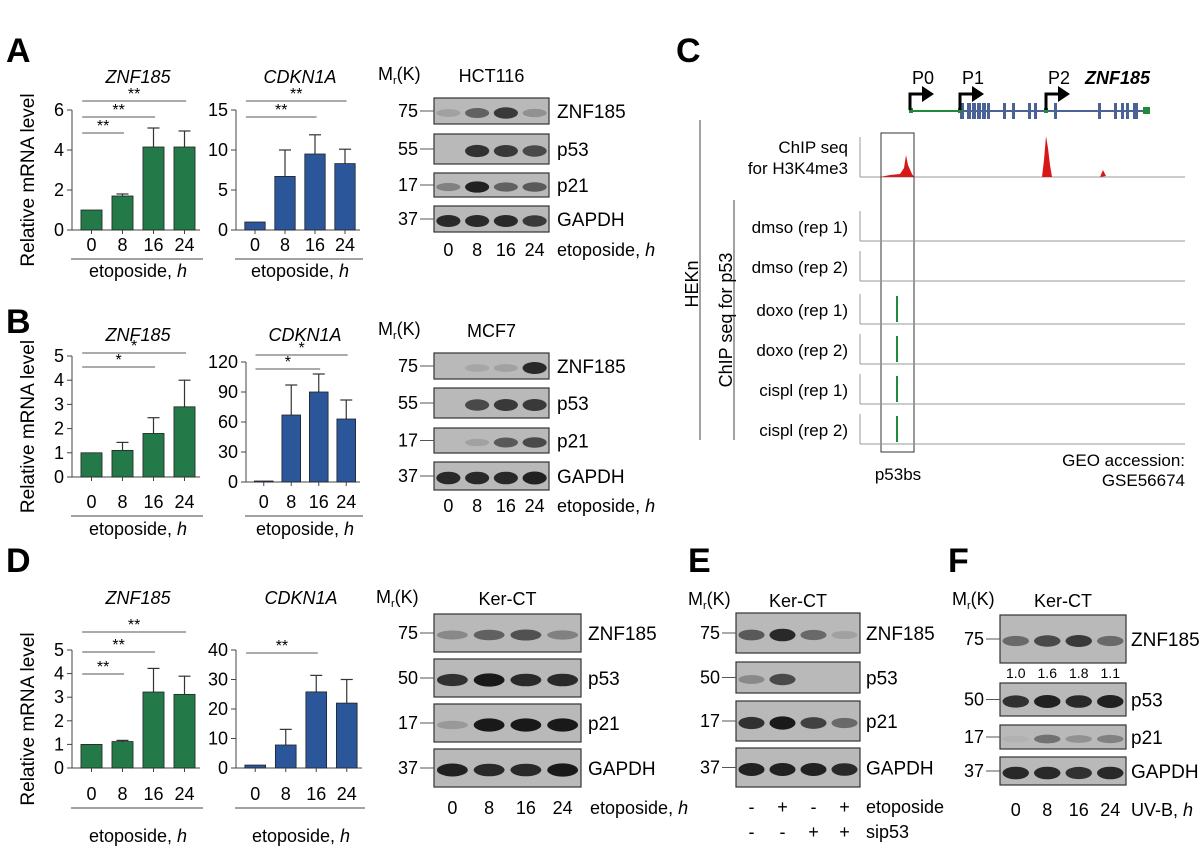 Image resolution: width=1200 pixels, height=862 pixels. I want to click on condition-text: UV-B,, so click(1157, 810).